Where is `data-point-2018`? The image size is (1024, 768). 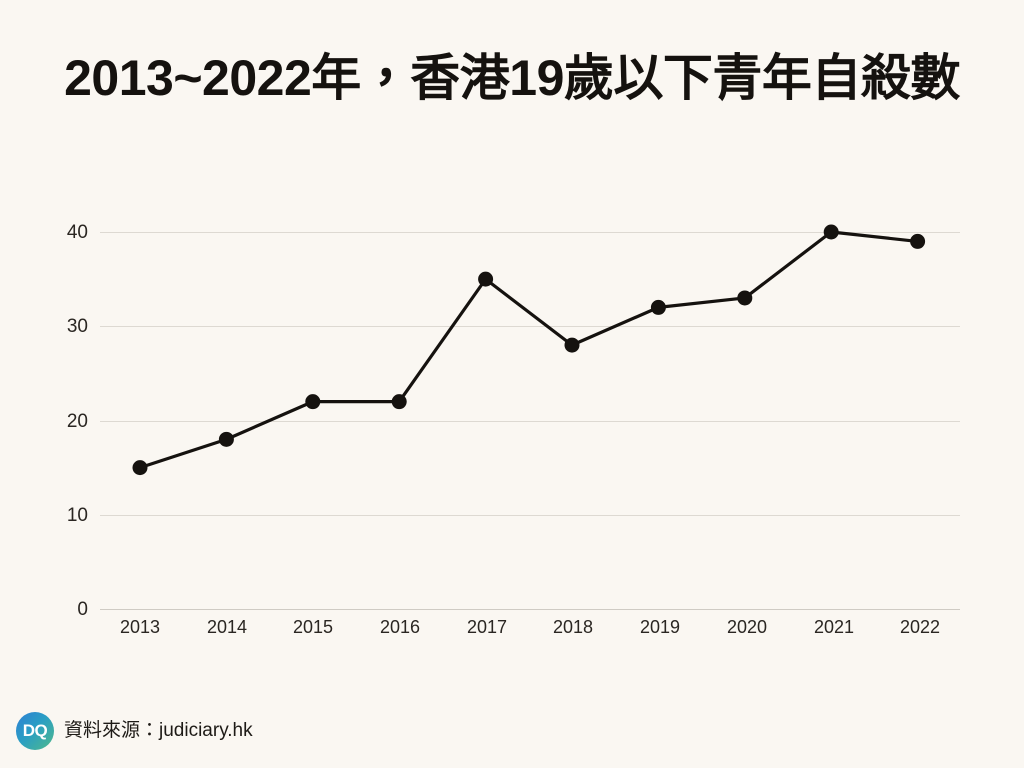
data-point-2018 is located at coordinates (572, 345).